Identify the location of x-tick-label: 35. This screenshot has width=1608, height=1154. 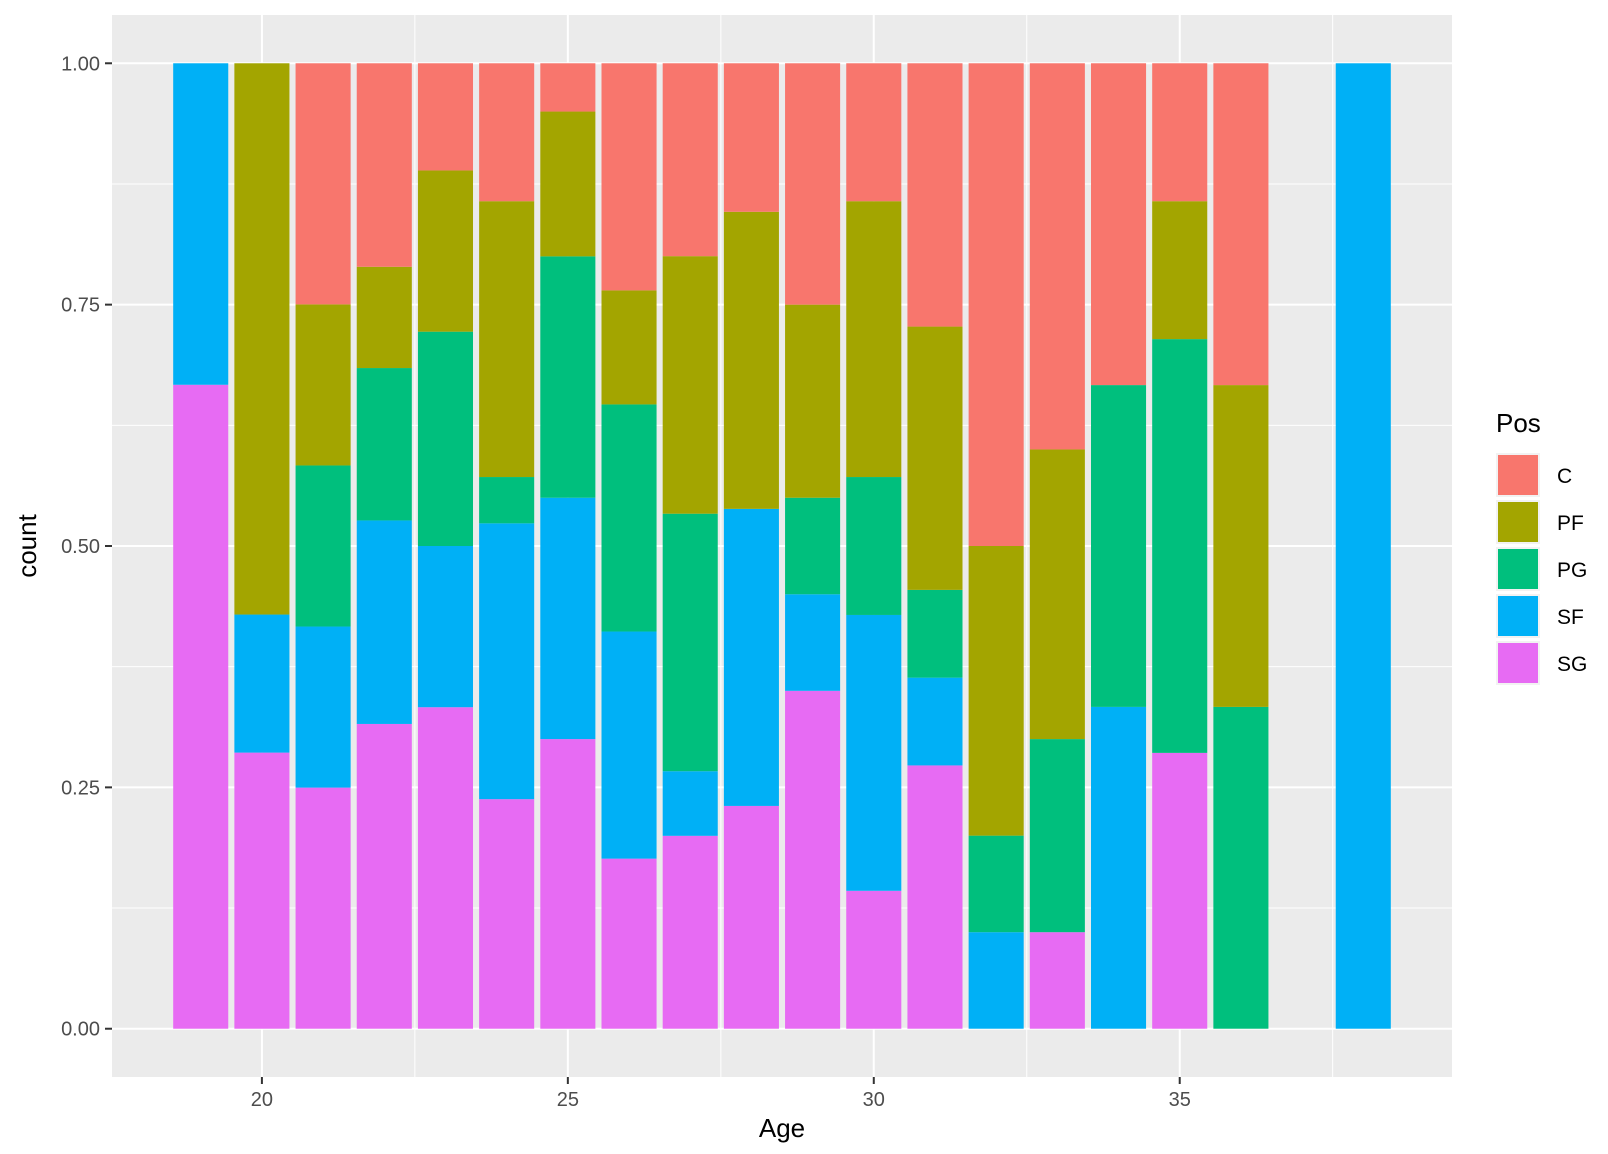
(1180, 1100).